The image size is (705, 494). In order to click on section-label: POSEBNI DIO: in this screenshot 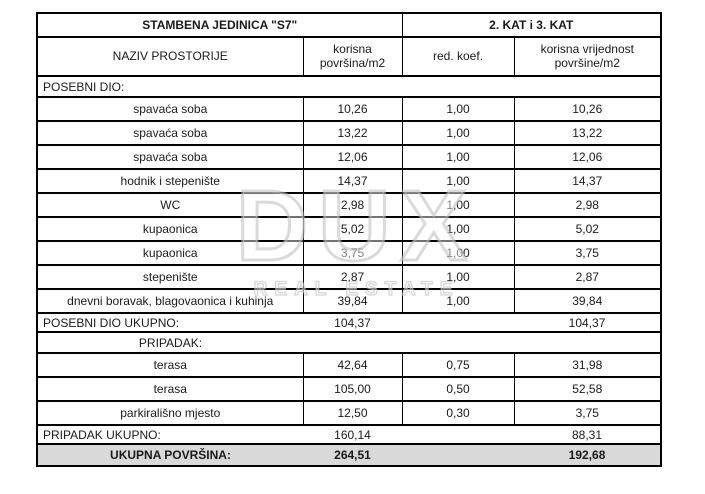, I will do `click(349, 86)`.